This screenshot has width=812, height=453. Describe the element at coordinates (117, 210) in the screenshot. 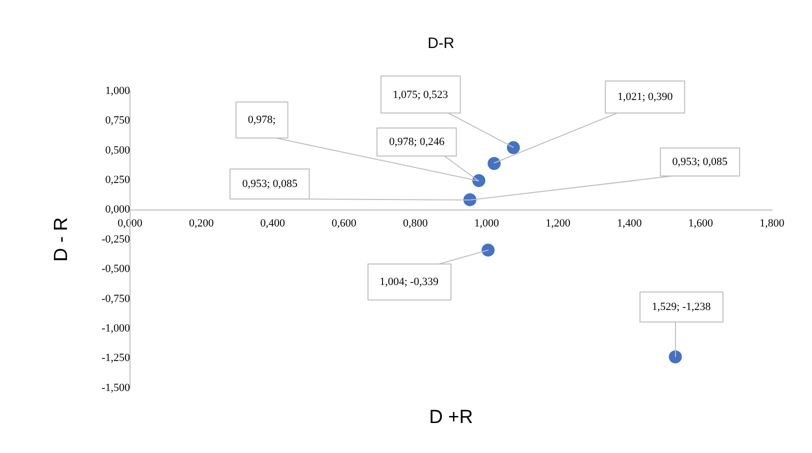

I see `y-tick-label: 0,000` at that location.